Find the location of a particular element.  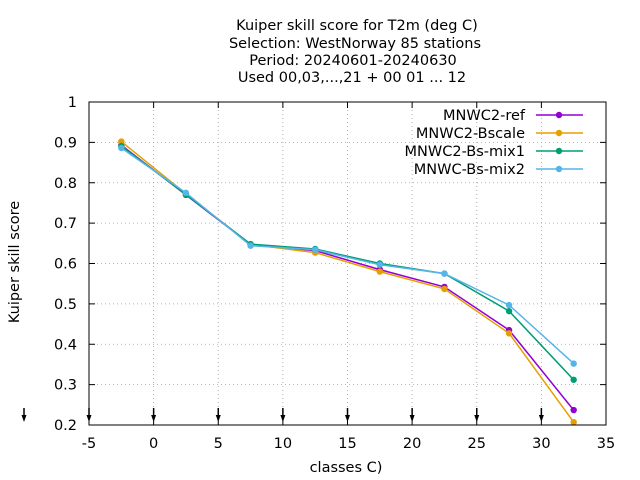

x-tick-label: 35 is located at coordinates (606, 444).